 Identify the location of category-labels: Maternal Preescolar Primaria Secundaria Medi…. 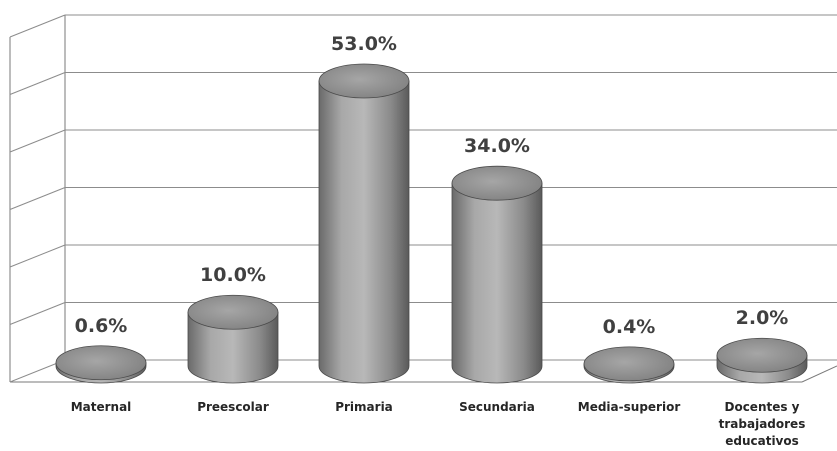
(438, 424).